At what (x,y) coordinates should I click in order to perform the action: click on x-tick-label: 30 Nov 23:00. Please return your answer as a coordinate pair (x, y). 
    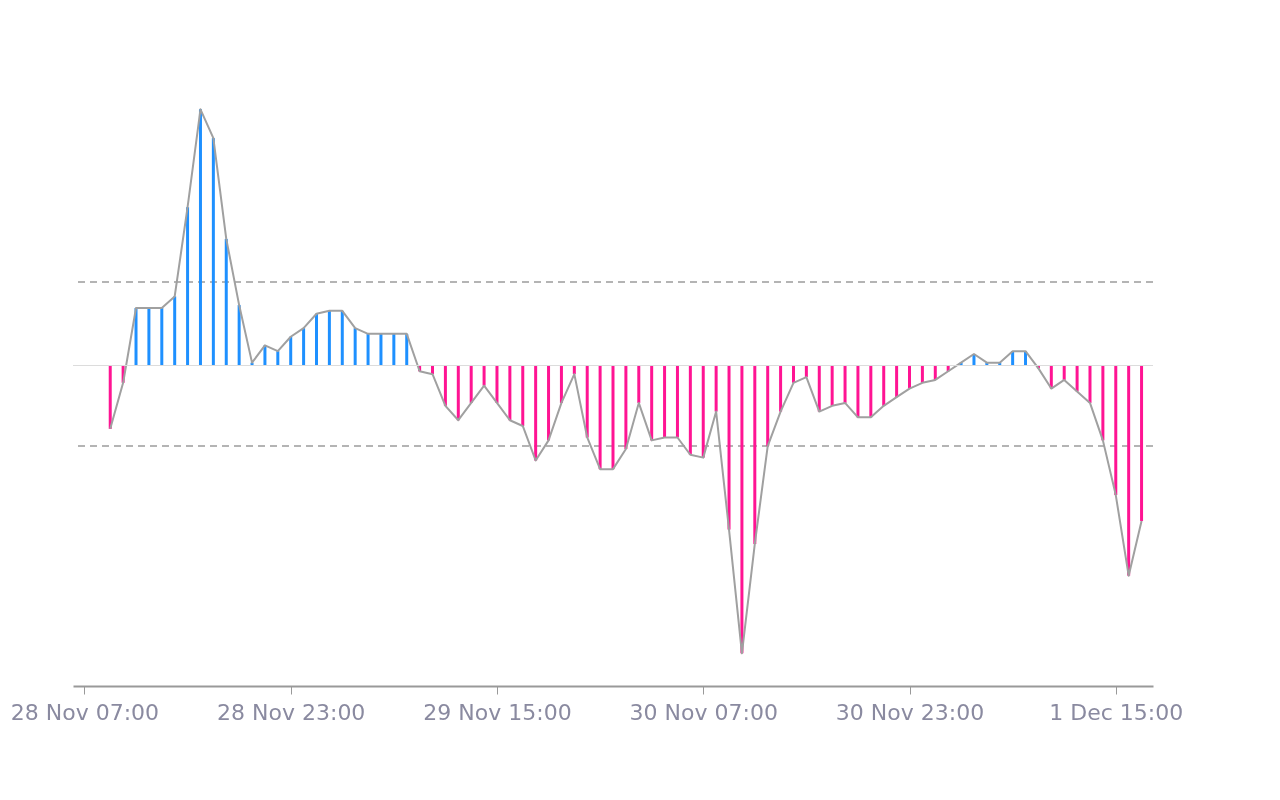
    Looking at the image, I should click on (910, 712).